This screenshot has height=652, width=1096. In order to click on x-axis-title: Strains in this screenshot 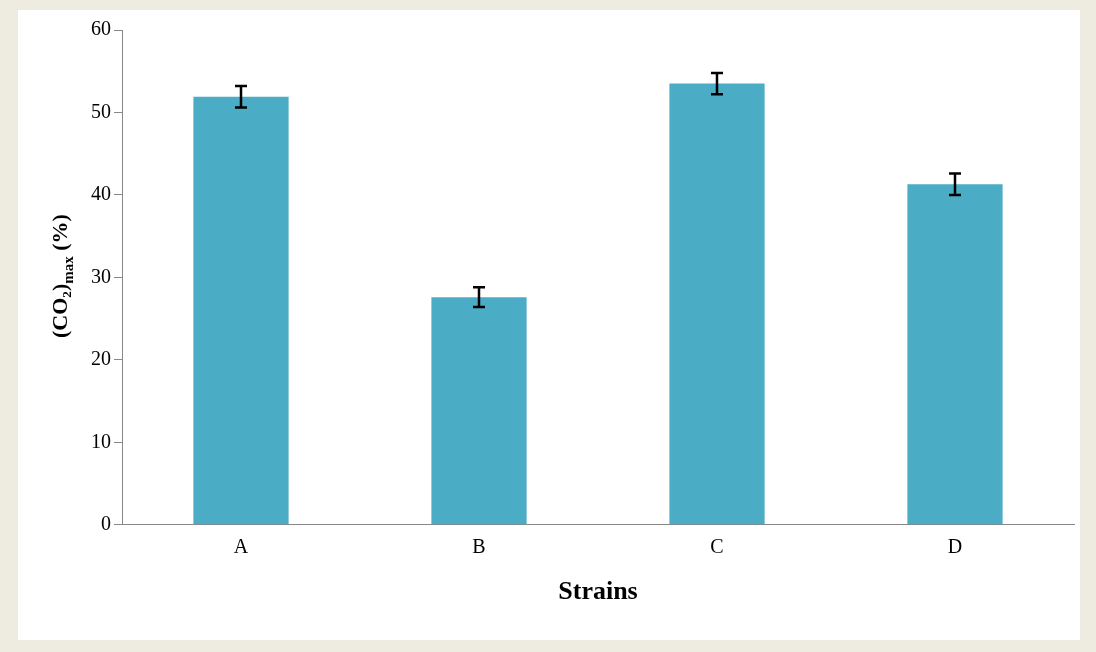, I will do `click(598, 591)`.